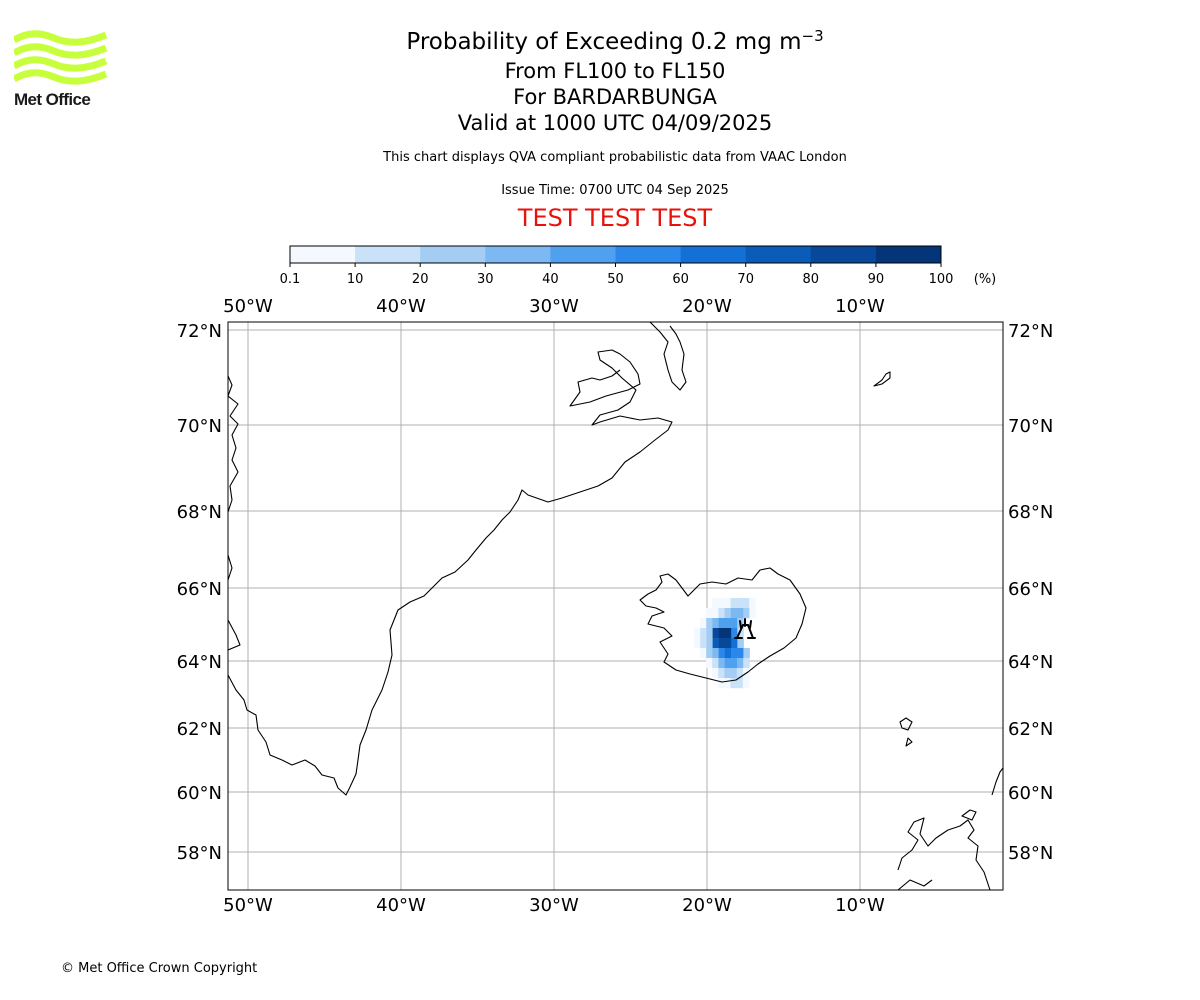  What do you see at coordinates (550, 279) in the screenshot?
I see `colorbar-tick-label: 40` at bounding box center [550, 279].